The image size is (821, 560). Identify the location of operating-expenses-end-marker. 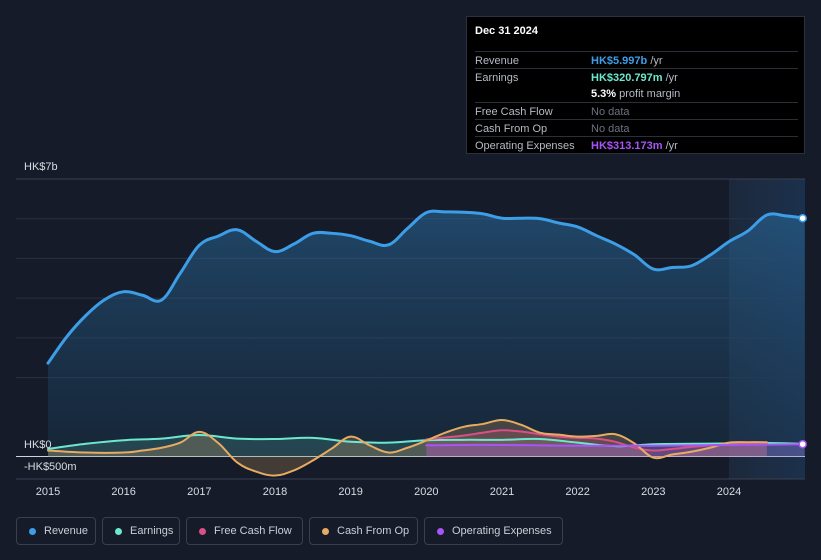
(802, 444).